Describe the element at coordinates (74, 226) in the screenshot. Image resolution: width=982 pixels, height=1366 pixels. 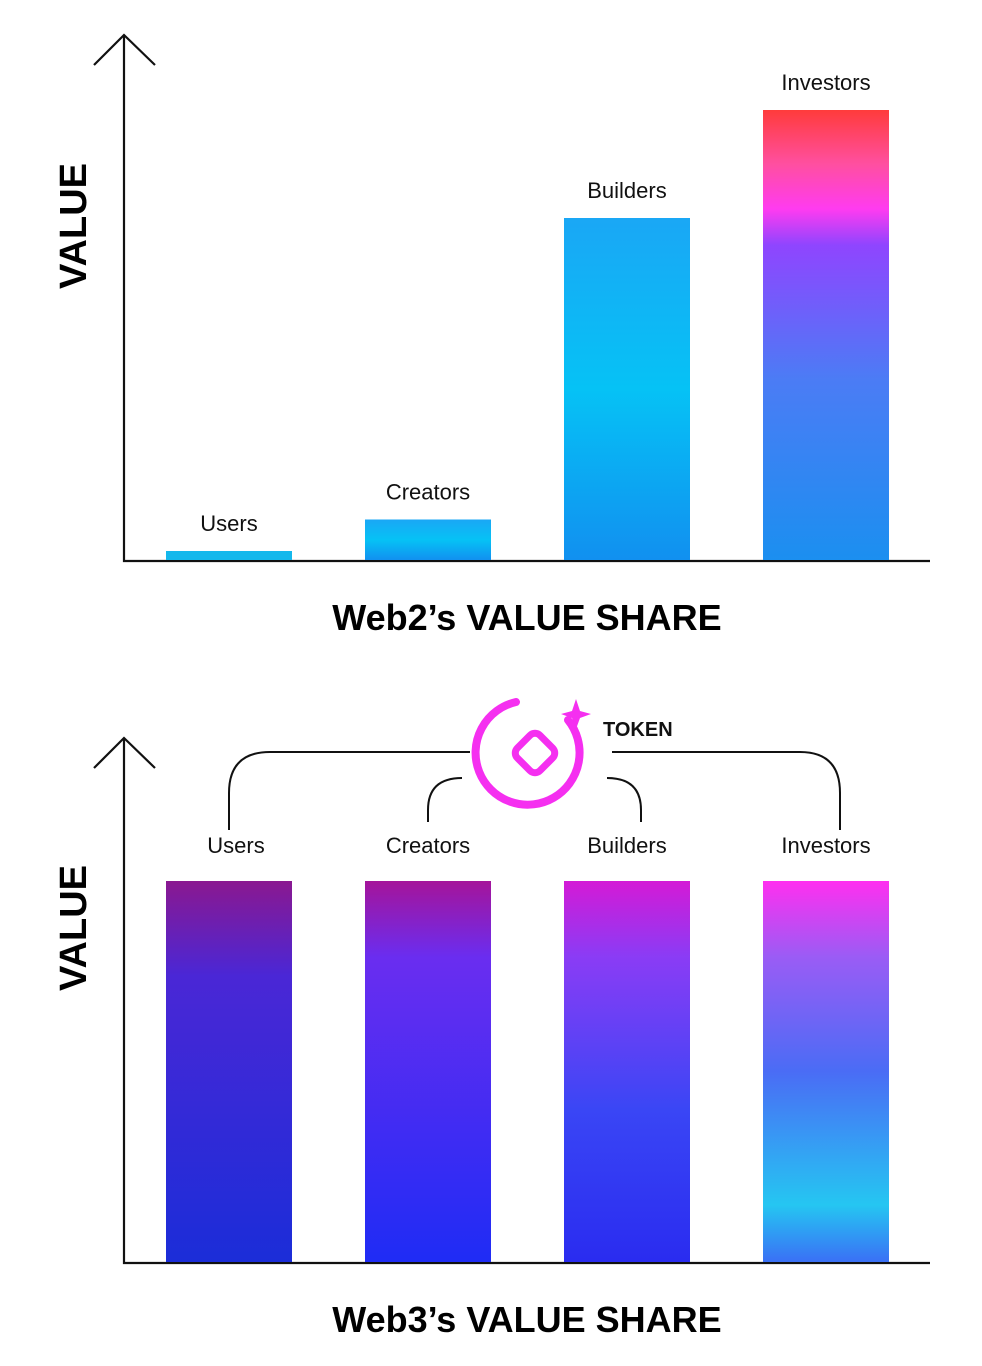
I see `web2-y-axis-label: VALUE` at that location.